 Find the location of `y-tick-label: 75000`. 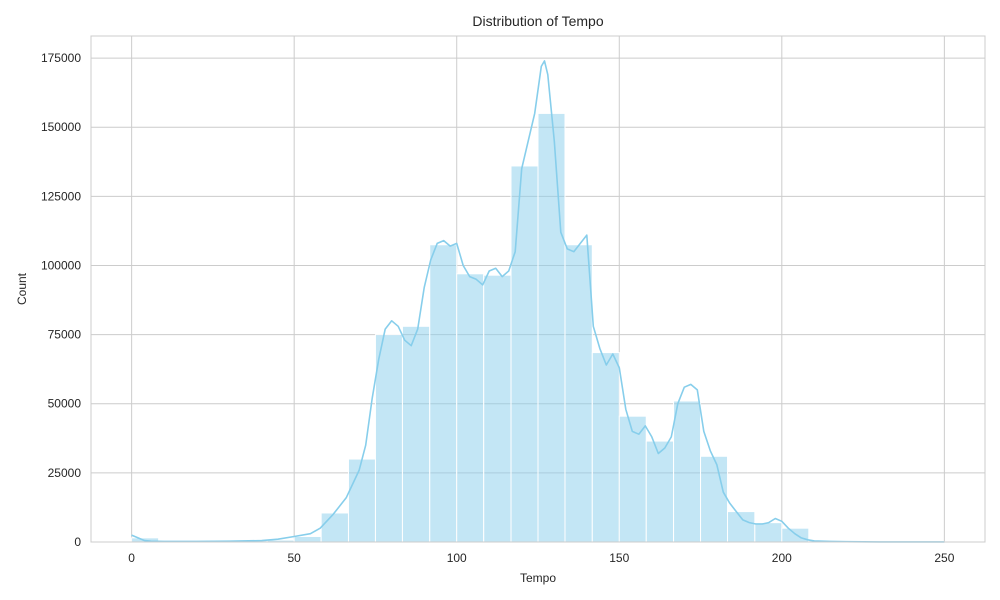

y-tick-label: 75000 is located at coordinates (65, 335).